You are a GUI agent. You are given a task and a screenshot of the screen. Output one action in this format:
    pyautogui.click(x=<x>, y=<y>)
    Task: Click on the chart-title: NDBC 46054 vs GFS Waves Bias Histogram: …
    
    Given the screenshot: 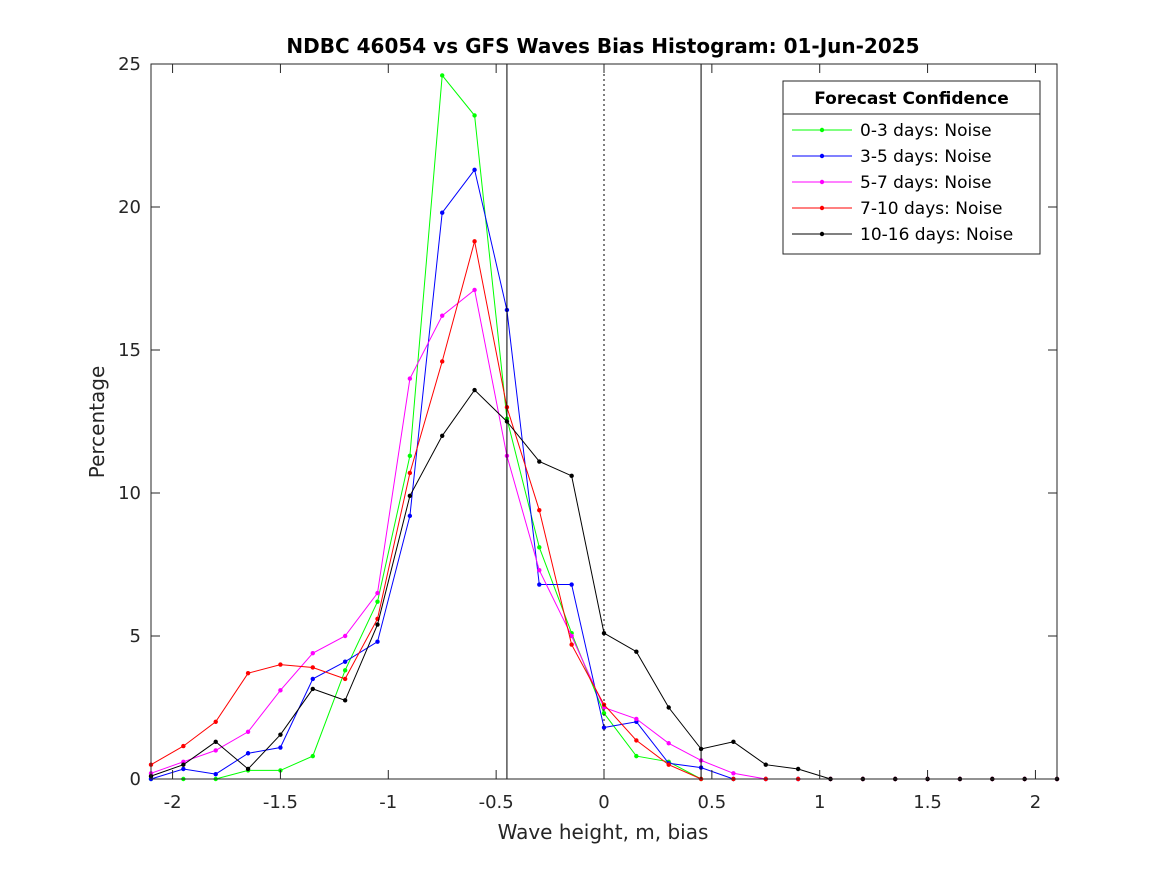 What is the action you would take?
    pyautogui.click(x=602, y=46)
    